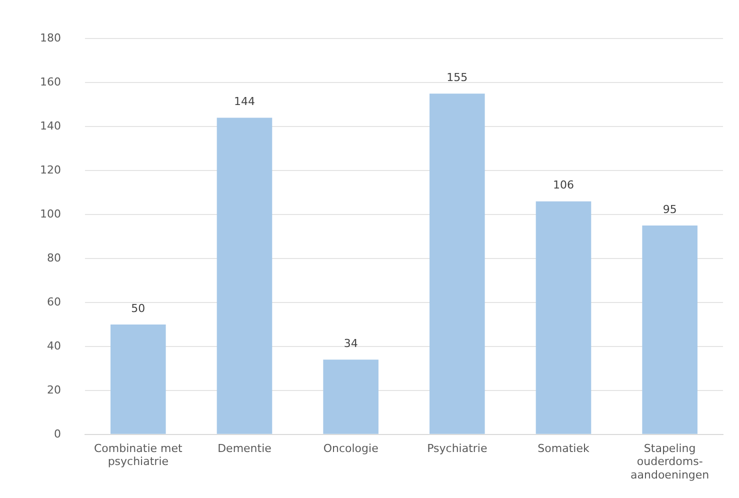  Describe the element at coordinates (564, 448) in the screenshot. I see `x-tick-label: Somatiek` at that location.